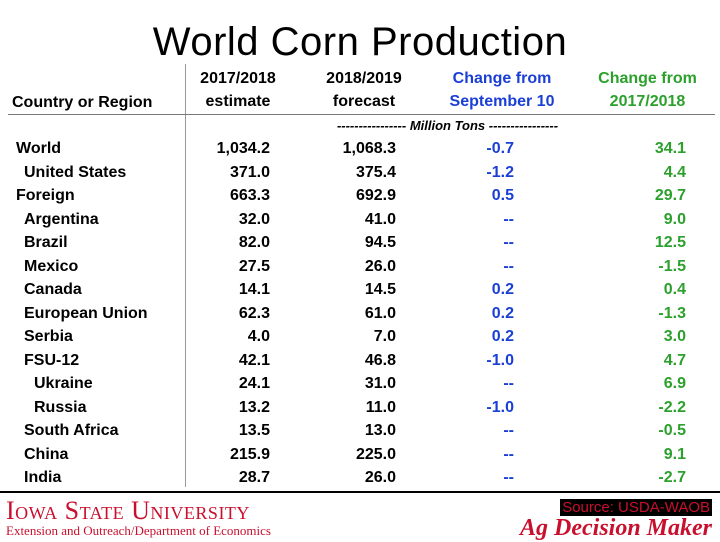  What do you see at coordinates (364, 101) in the screenshot?
I see `header-col2-line2: forecast` at bounding box center [364, 101].